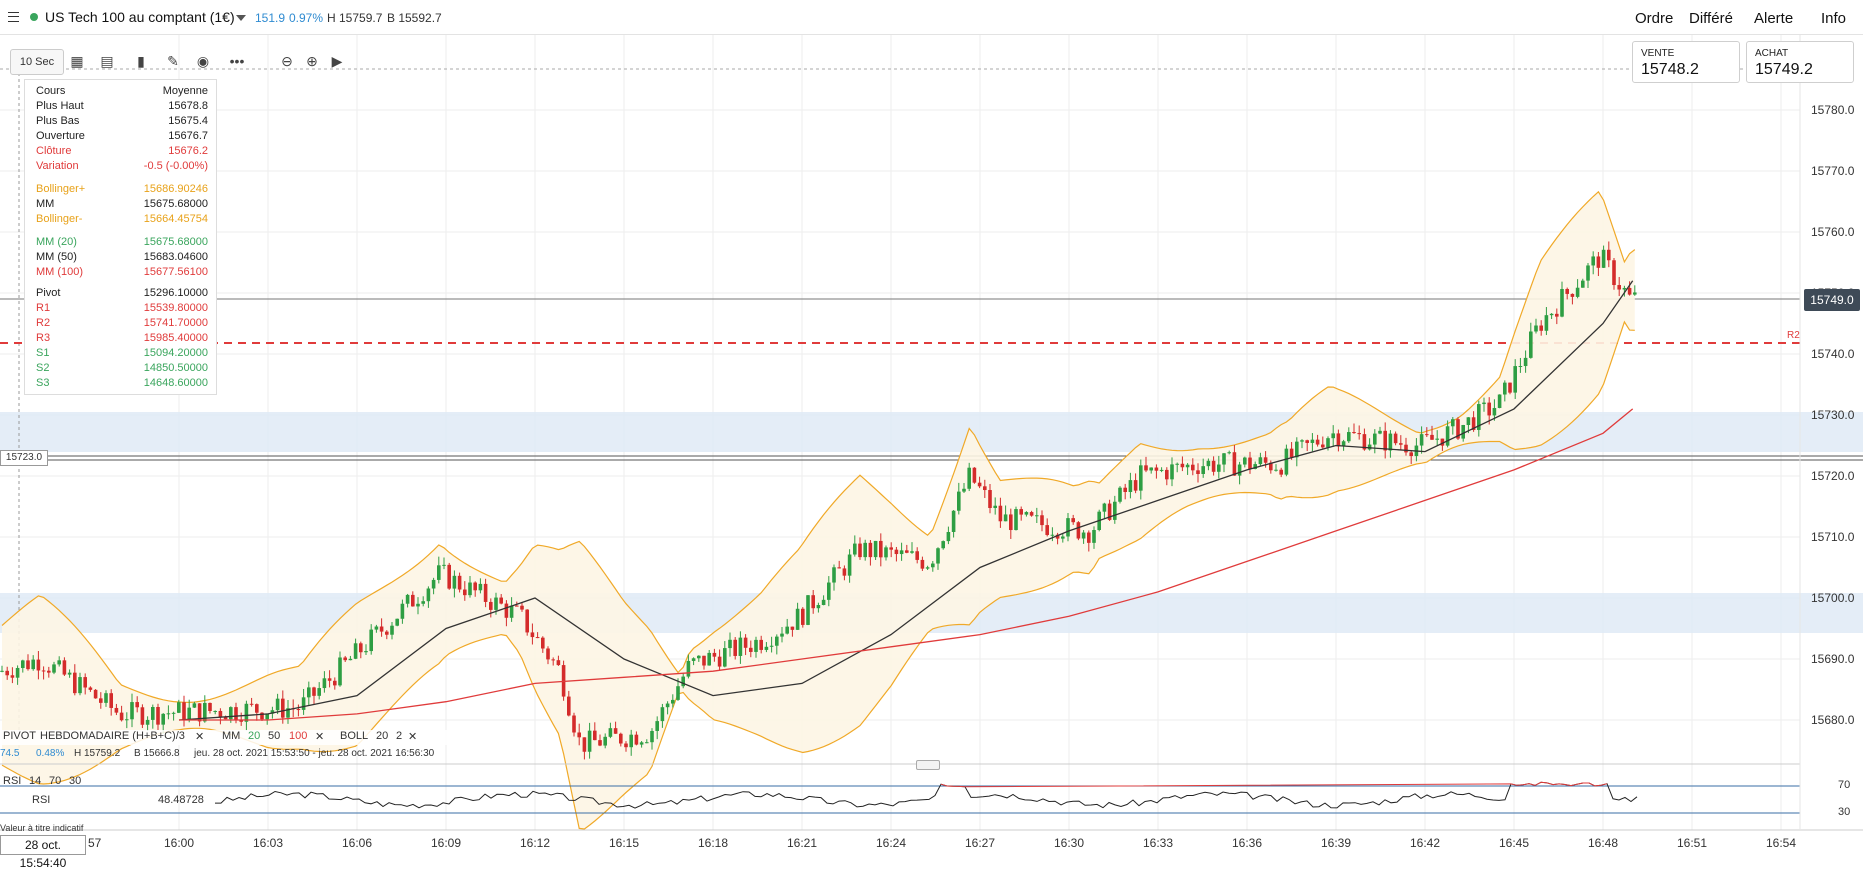 The image size is (1863, 872). What do you see at coordinates (320, 737) in the screenshot?
I see `mm-close-icon: ✕` at bounding box center [320, 737].